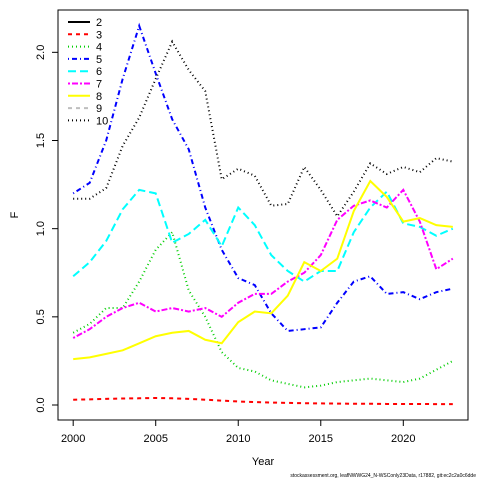  What do you see at coordinates (15, 214) in the screenshot?
I see `y-axis-label: F` at bounding box center [15, 214].